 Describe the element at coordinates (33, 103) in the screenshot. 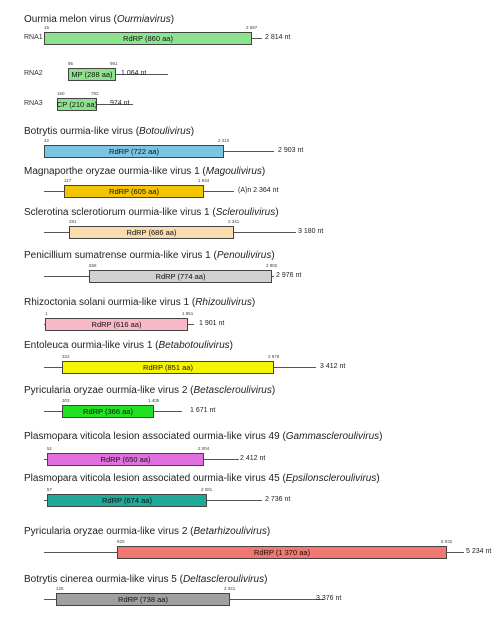

I see `segment-label: RNA3` at that location.